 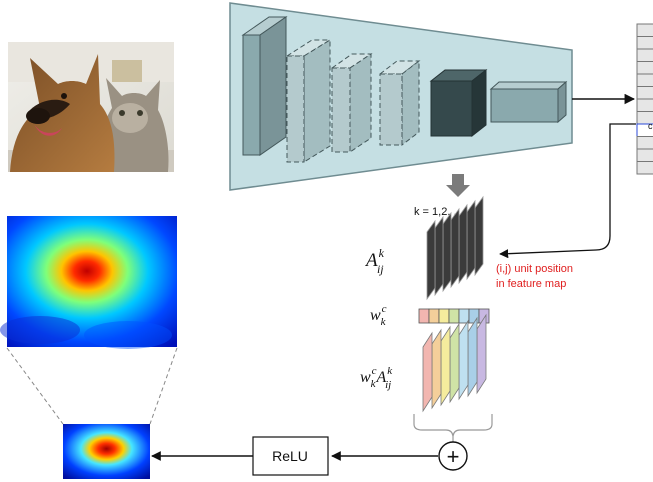 I want to click on relu-box: ReLU, so click(x=290, y=456).